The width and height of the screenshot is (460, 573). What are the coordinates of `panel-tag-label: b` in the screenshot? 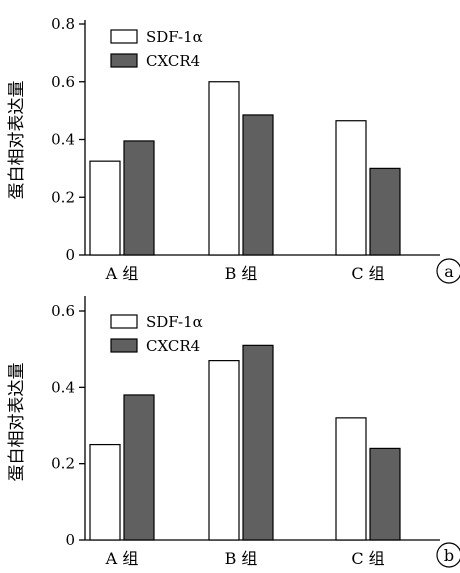 It's located at (449, 555).